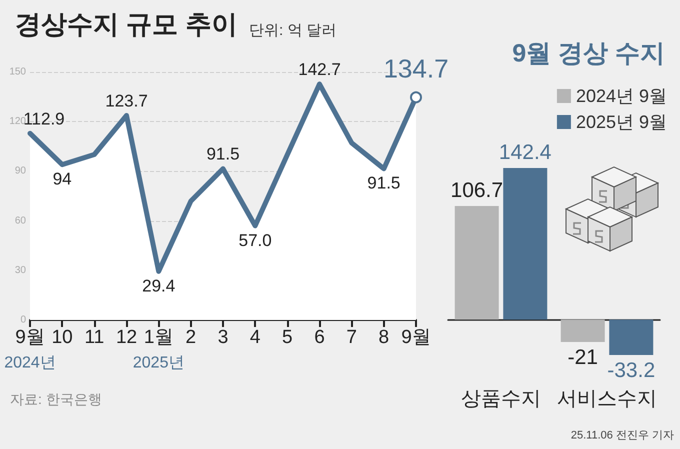 The width and height of the screenshot is (680, 449). What do you see at coordinates (20, 220) in the screenshot?
I see `y-tick-label: 60` at bounding box center [20, 220].